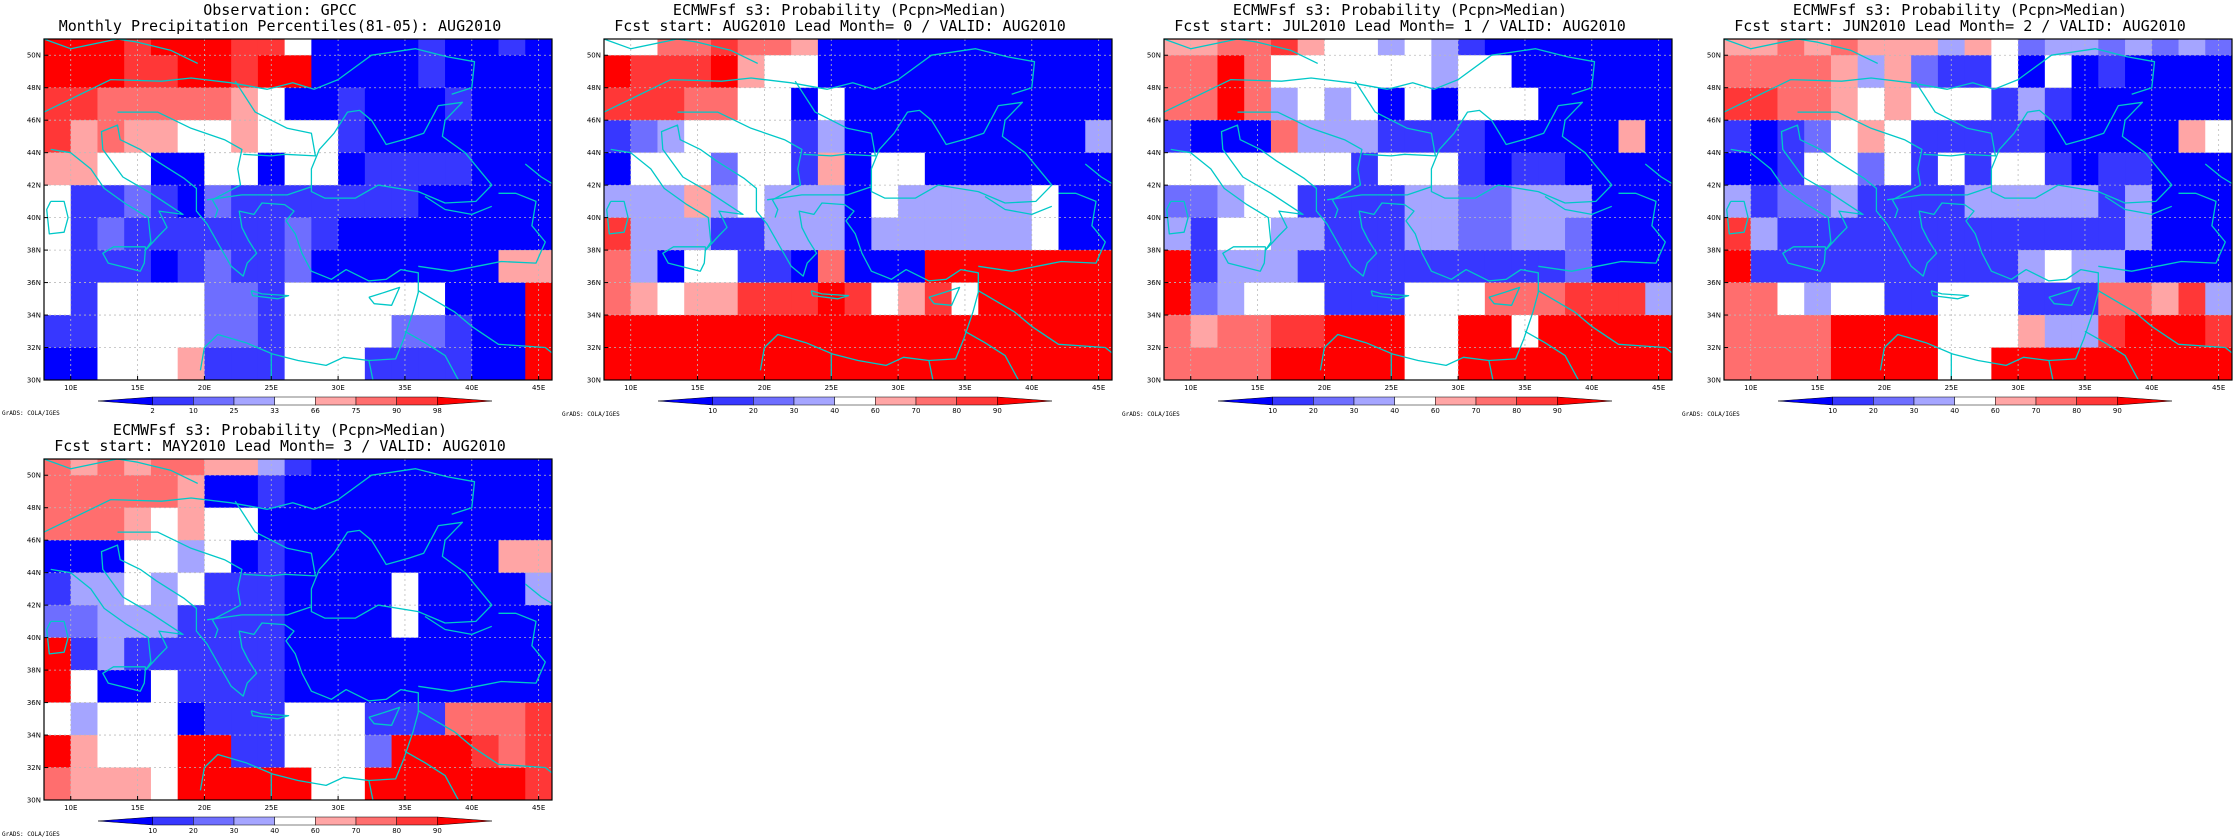 The width and height of the screenshot is (2240, 840). What do you see at coordinates (1154, 348) in the screenshot?
I see `y-tick-label: 32N` at bounding box center [1154, 348].